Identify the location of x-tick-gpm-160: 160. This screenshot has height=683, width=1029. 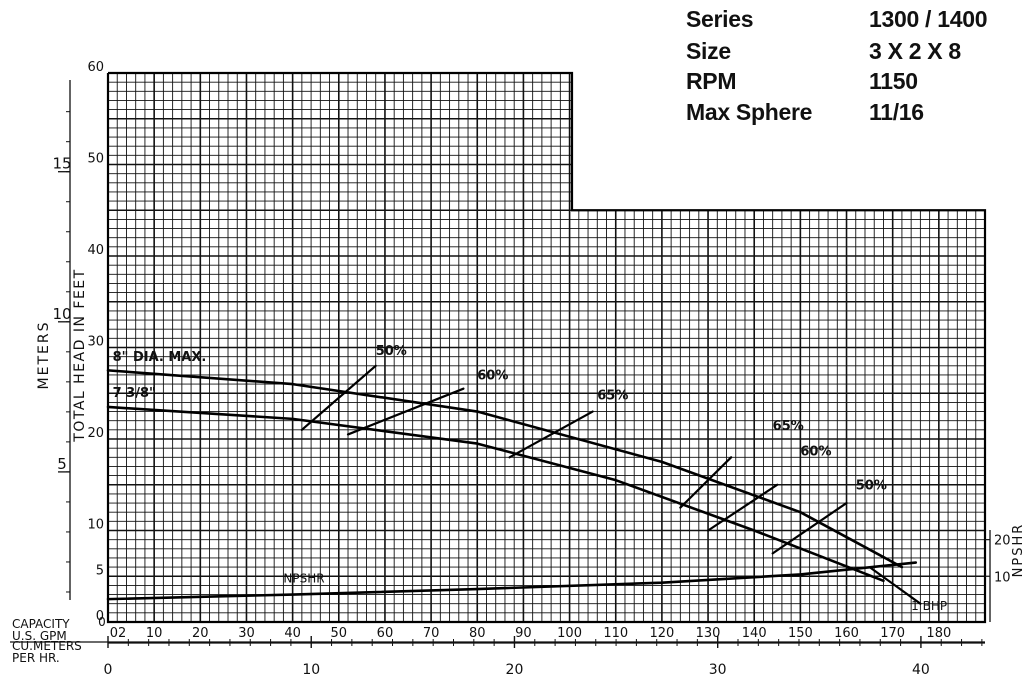
(846, 633).